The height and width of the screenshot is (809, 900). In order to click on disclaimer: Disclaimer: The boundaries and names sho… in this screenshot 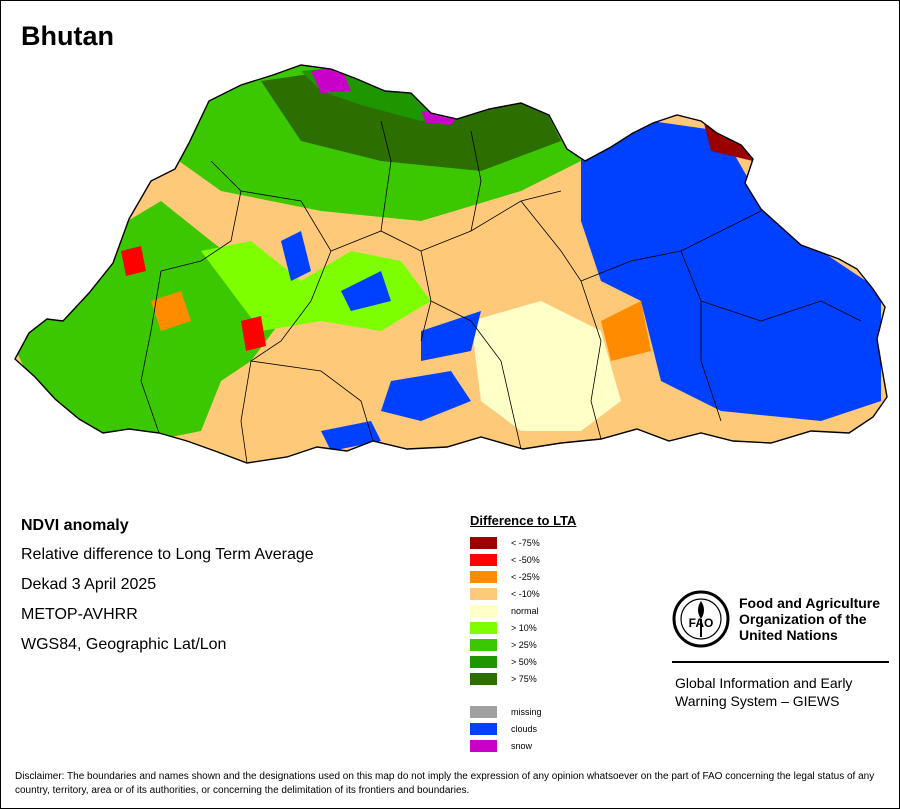, I will do `click(445, 783)`.